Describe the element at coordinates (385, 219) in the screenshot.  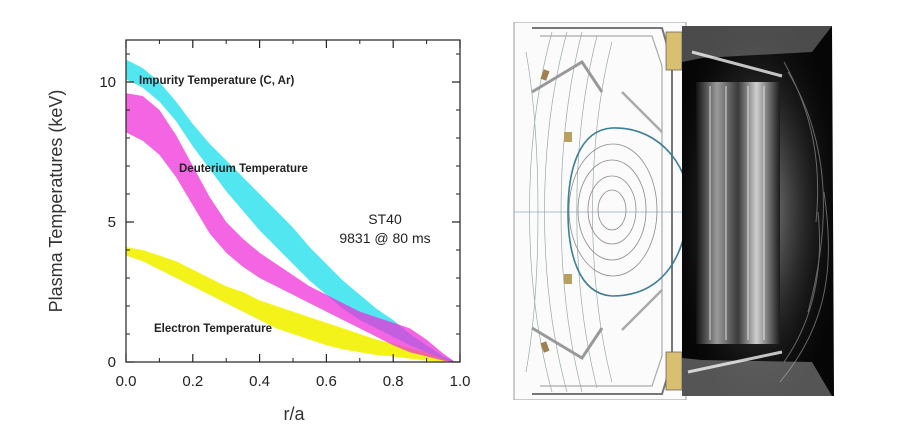
I see `shot-annotation-line1: ST40` at that location.